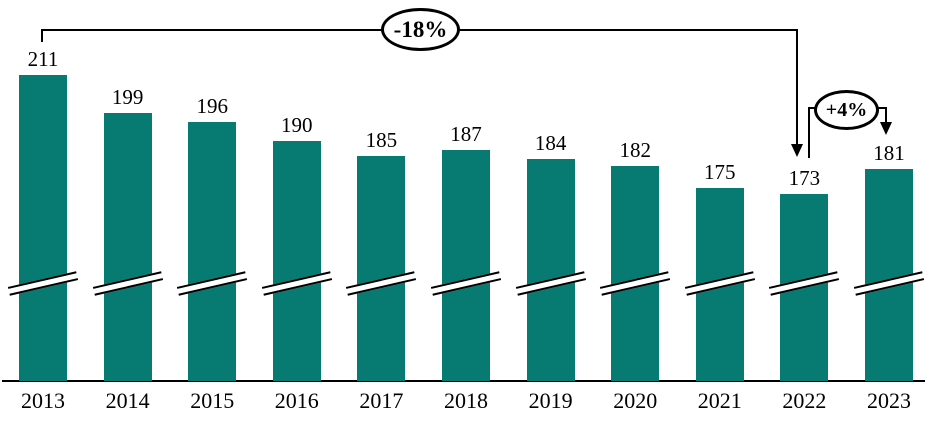 The width and height of the screenshot is (933, 428). I want to click on bar-value-label: 182, so click(635, 150).